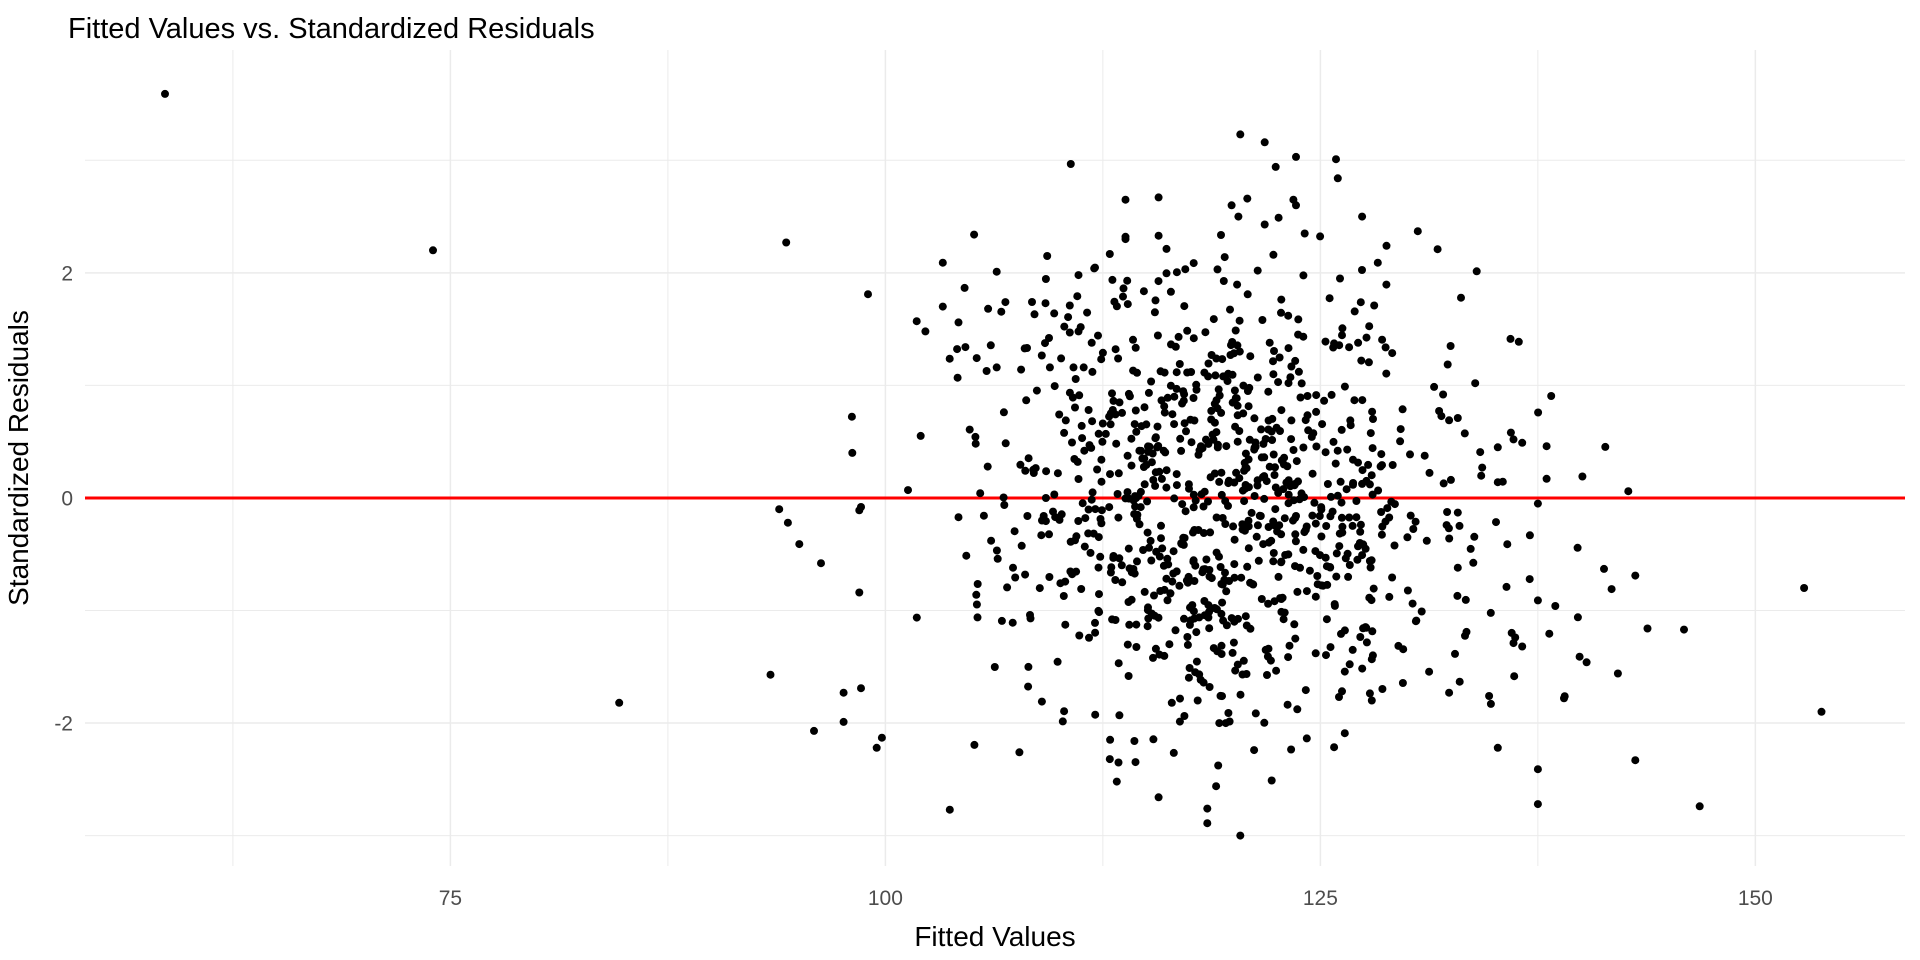 The height and width of the screenshot is (960, 1920). Describe the element at coordinates (1106, 898) in the screenshot. I see `x-axis-tick-labels: 75 100 125 150` at that location.